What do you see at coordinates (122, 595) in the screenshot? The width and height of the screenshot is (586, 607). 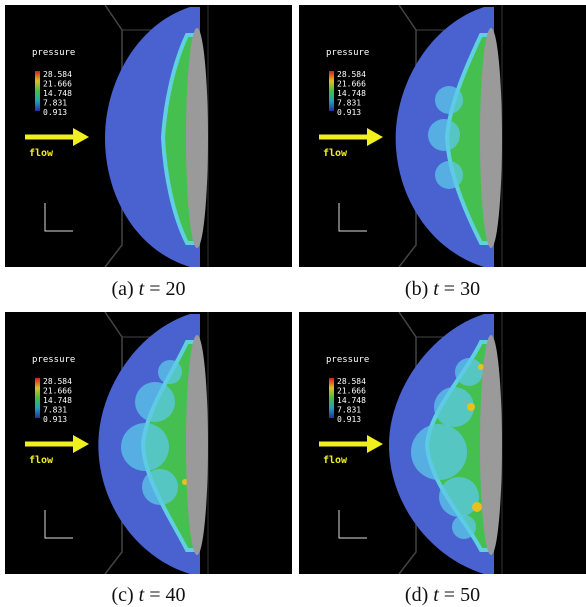 I see `caption-label: (c)` at bounding box center [122, 595].